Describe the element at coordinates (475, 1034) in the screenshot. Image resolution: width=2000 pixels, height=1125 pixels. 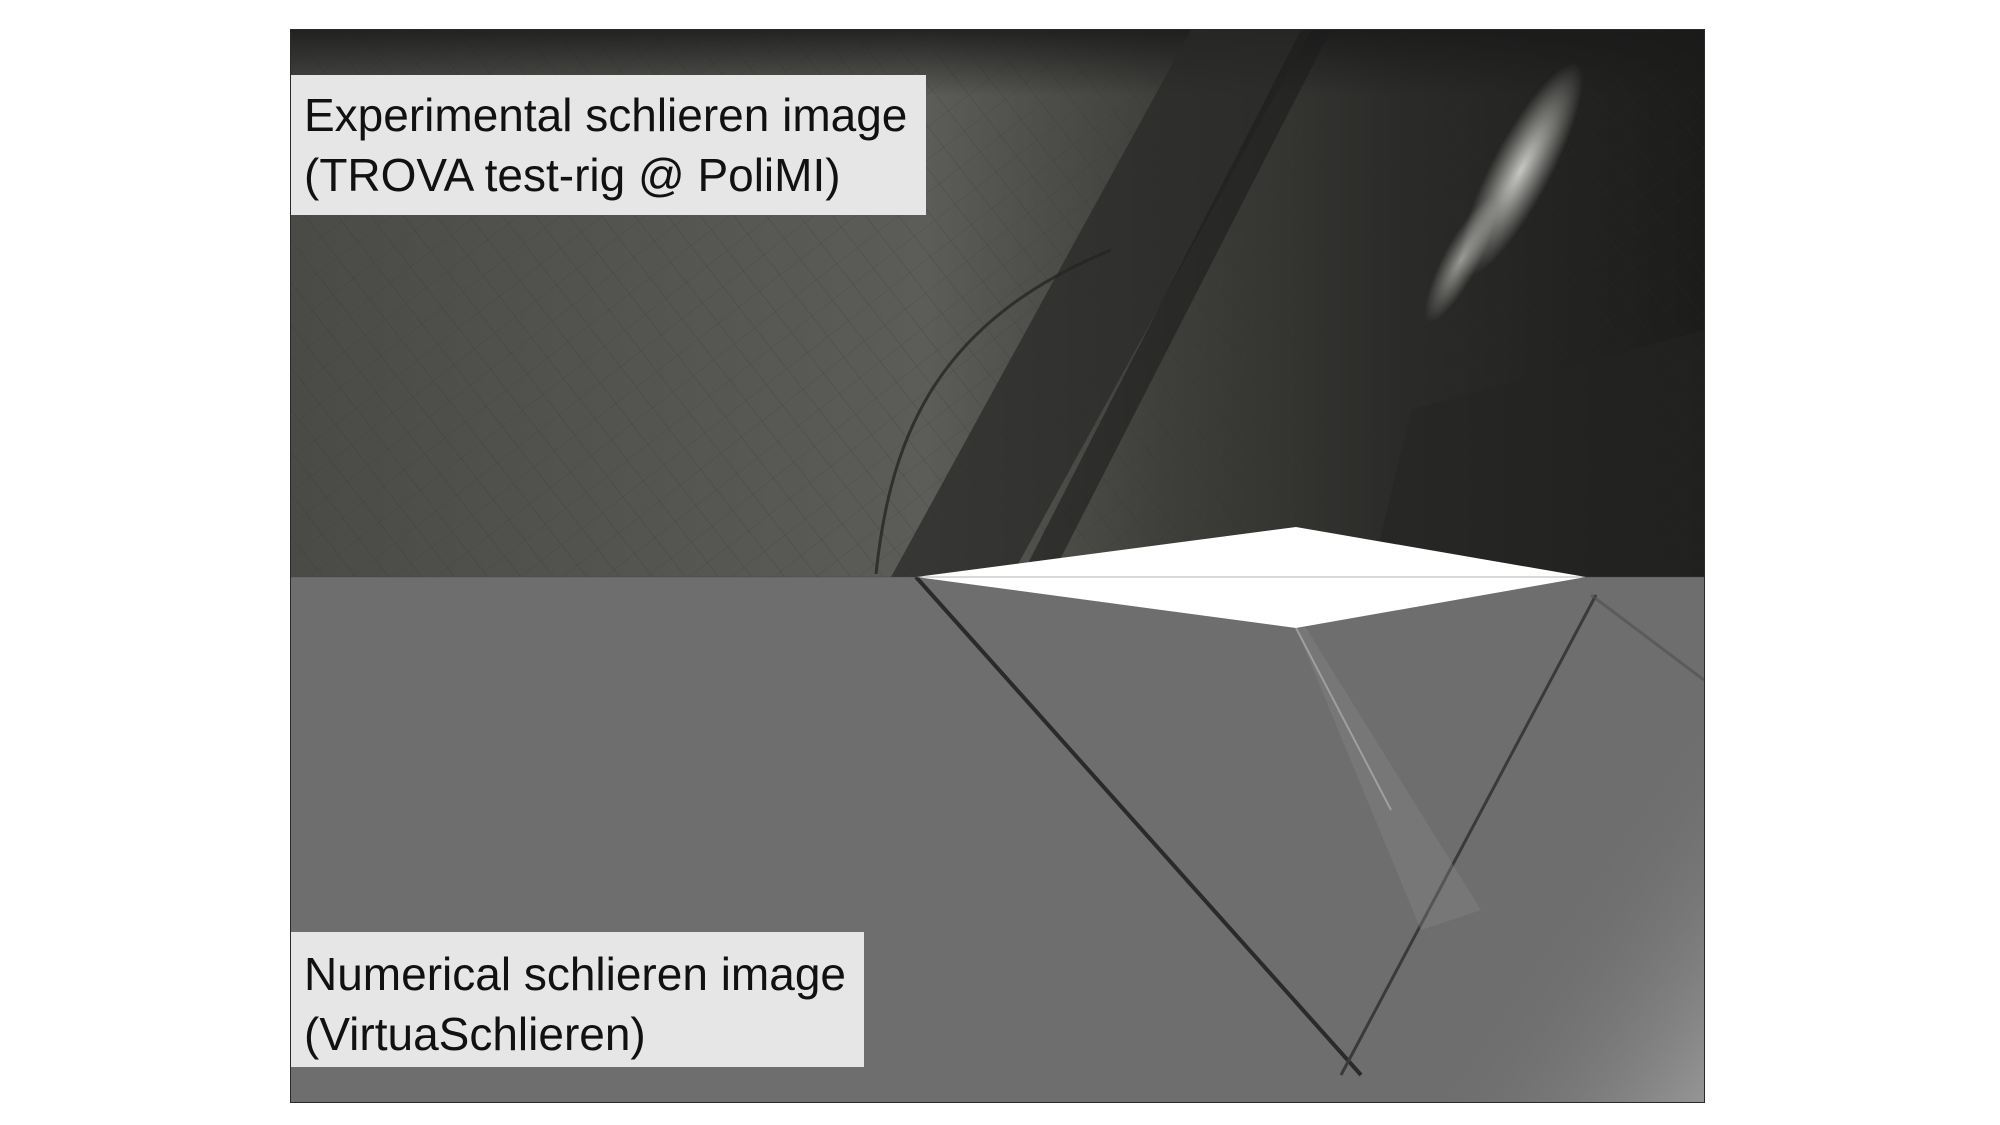
I see `numerical-caption-line2: (VirtuaSchlieren)` at that location.